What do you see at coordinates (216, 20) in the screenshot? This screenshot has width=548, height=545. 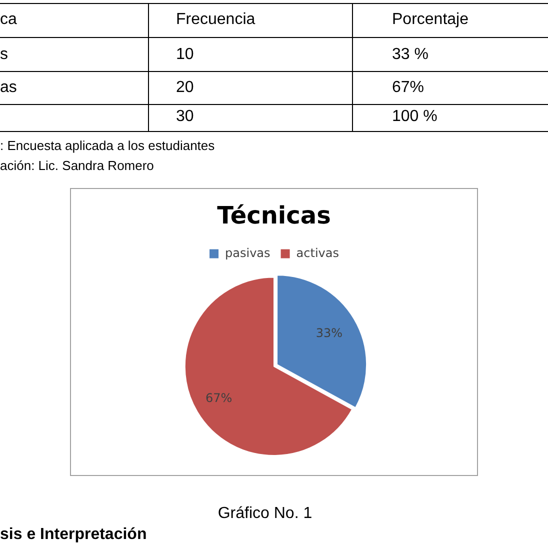 I see `text: Frecuencia` at bounding box center [216, 20].